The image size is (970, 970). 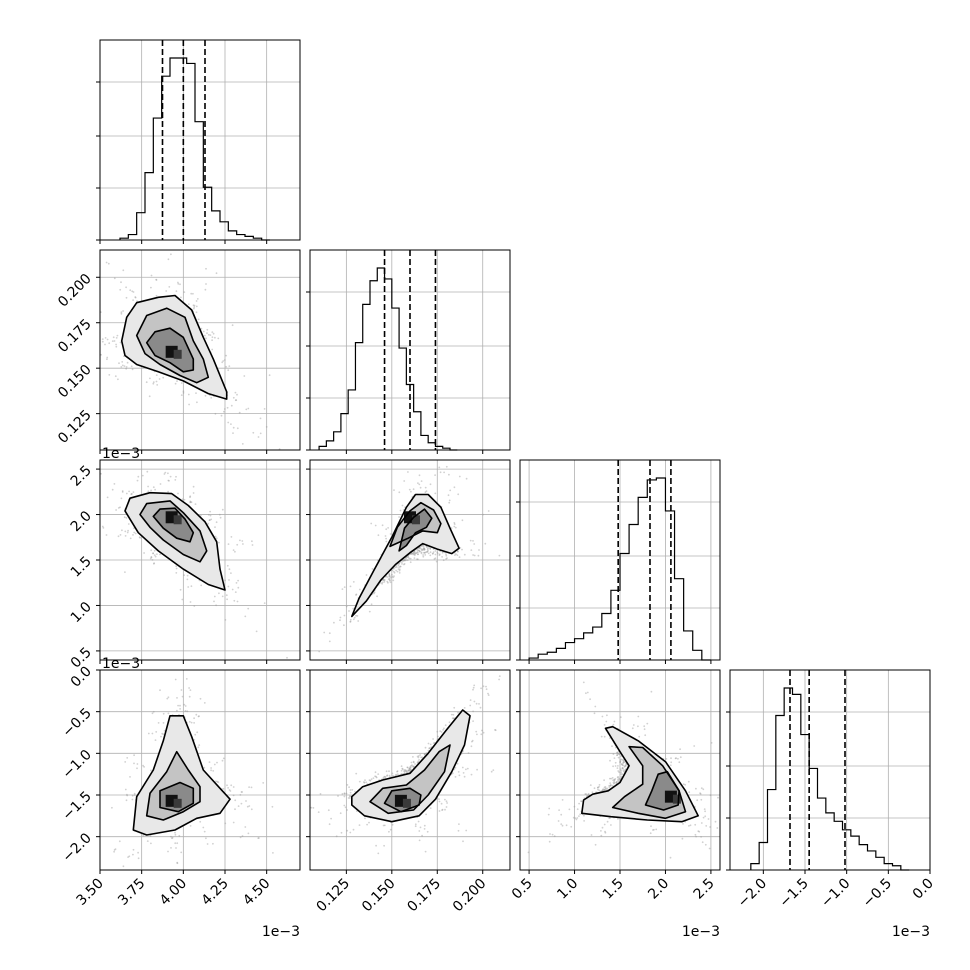 I want to click on scatter-panel-p0-p1, so click(x=200, y=350).